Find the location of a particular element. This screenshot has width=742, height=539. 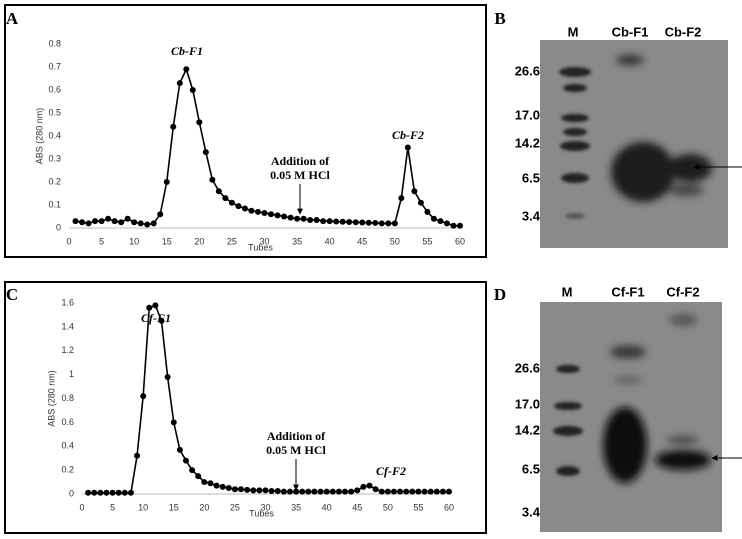

marker-label: 14.2 is located at coordinates (527, 142).